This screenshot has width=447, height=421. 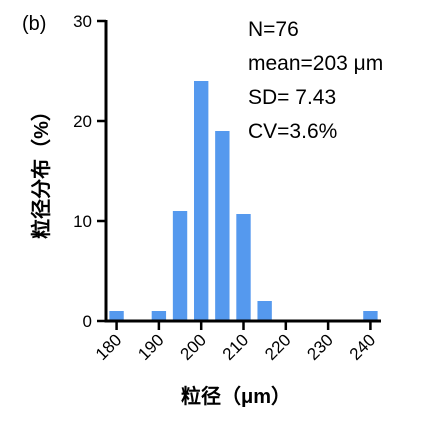 What do you see at coordinates (87, 321) in the screenshot?
I see `y-tick-label: 0` at bounding box center [87, 321].